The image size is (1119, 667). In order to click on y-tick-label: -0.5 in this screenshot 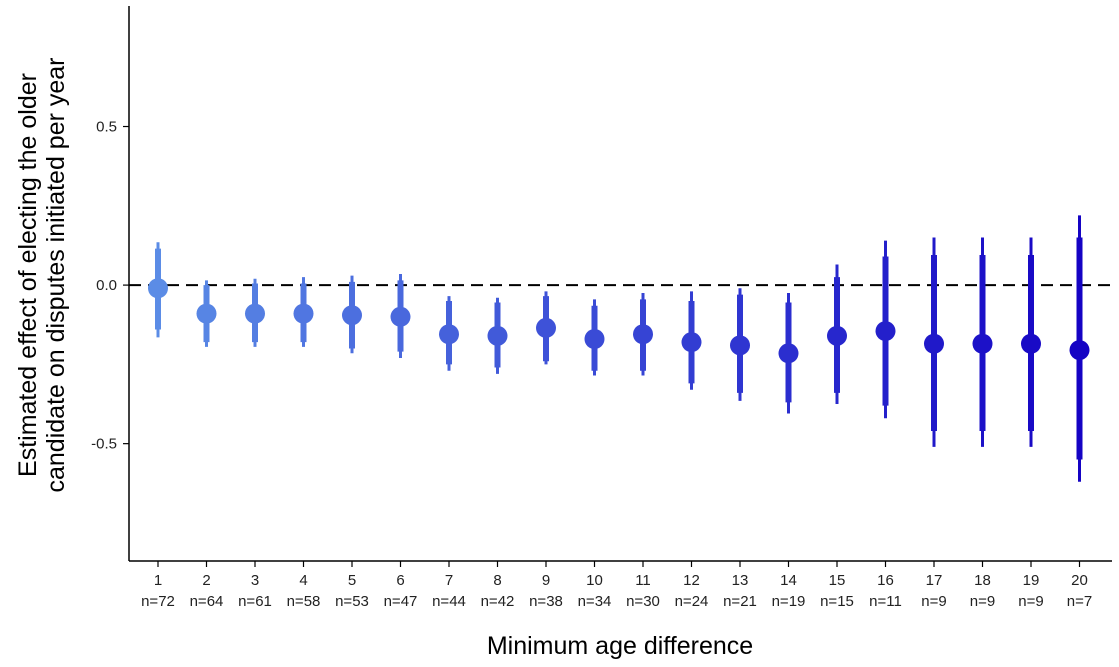, I will do `click(104, 444)`.